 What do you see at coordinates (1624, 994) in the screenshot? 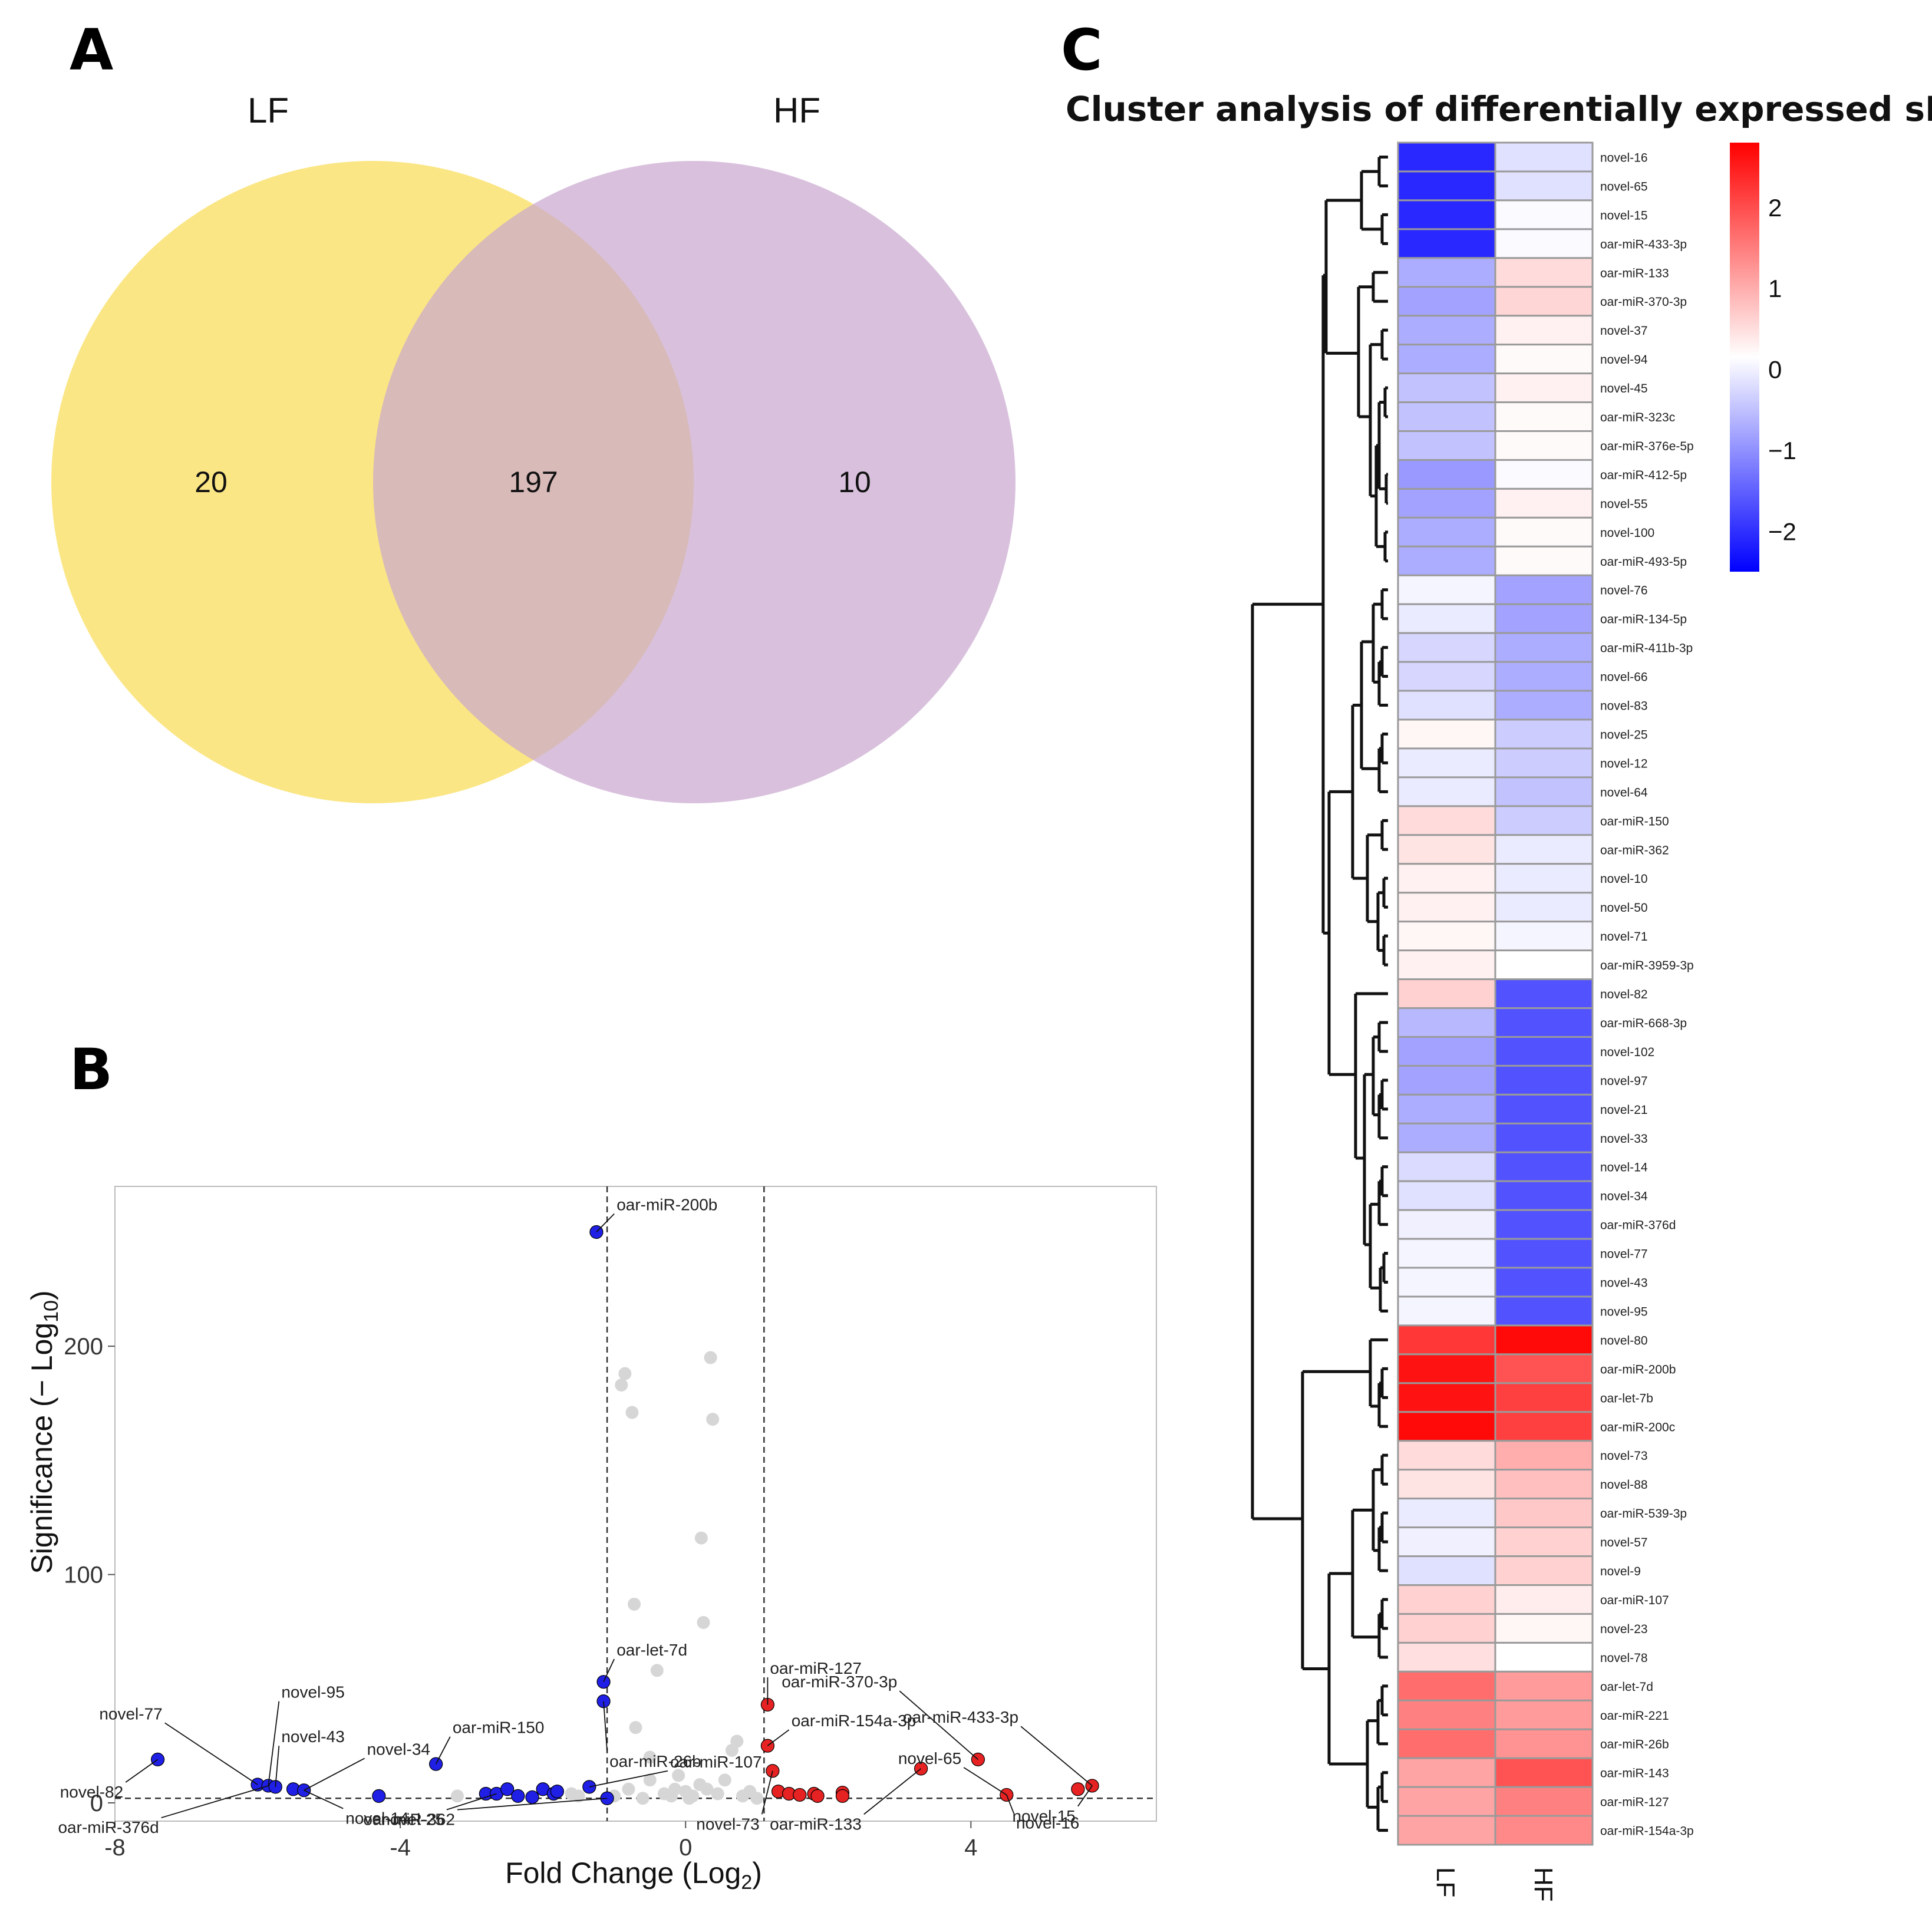
I see `heatmap-row-label: novel-82` at bounding box center [1624, 994].